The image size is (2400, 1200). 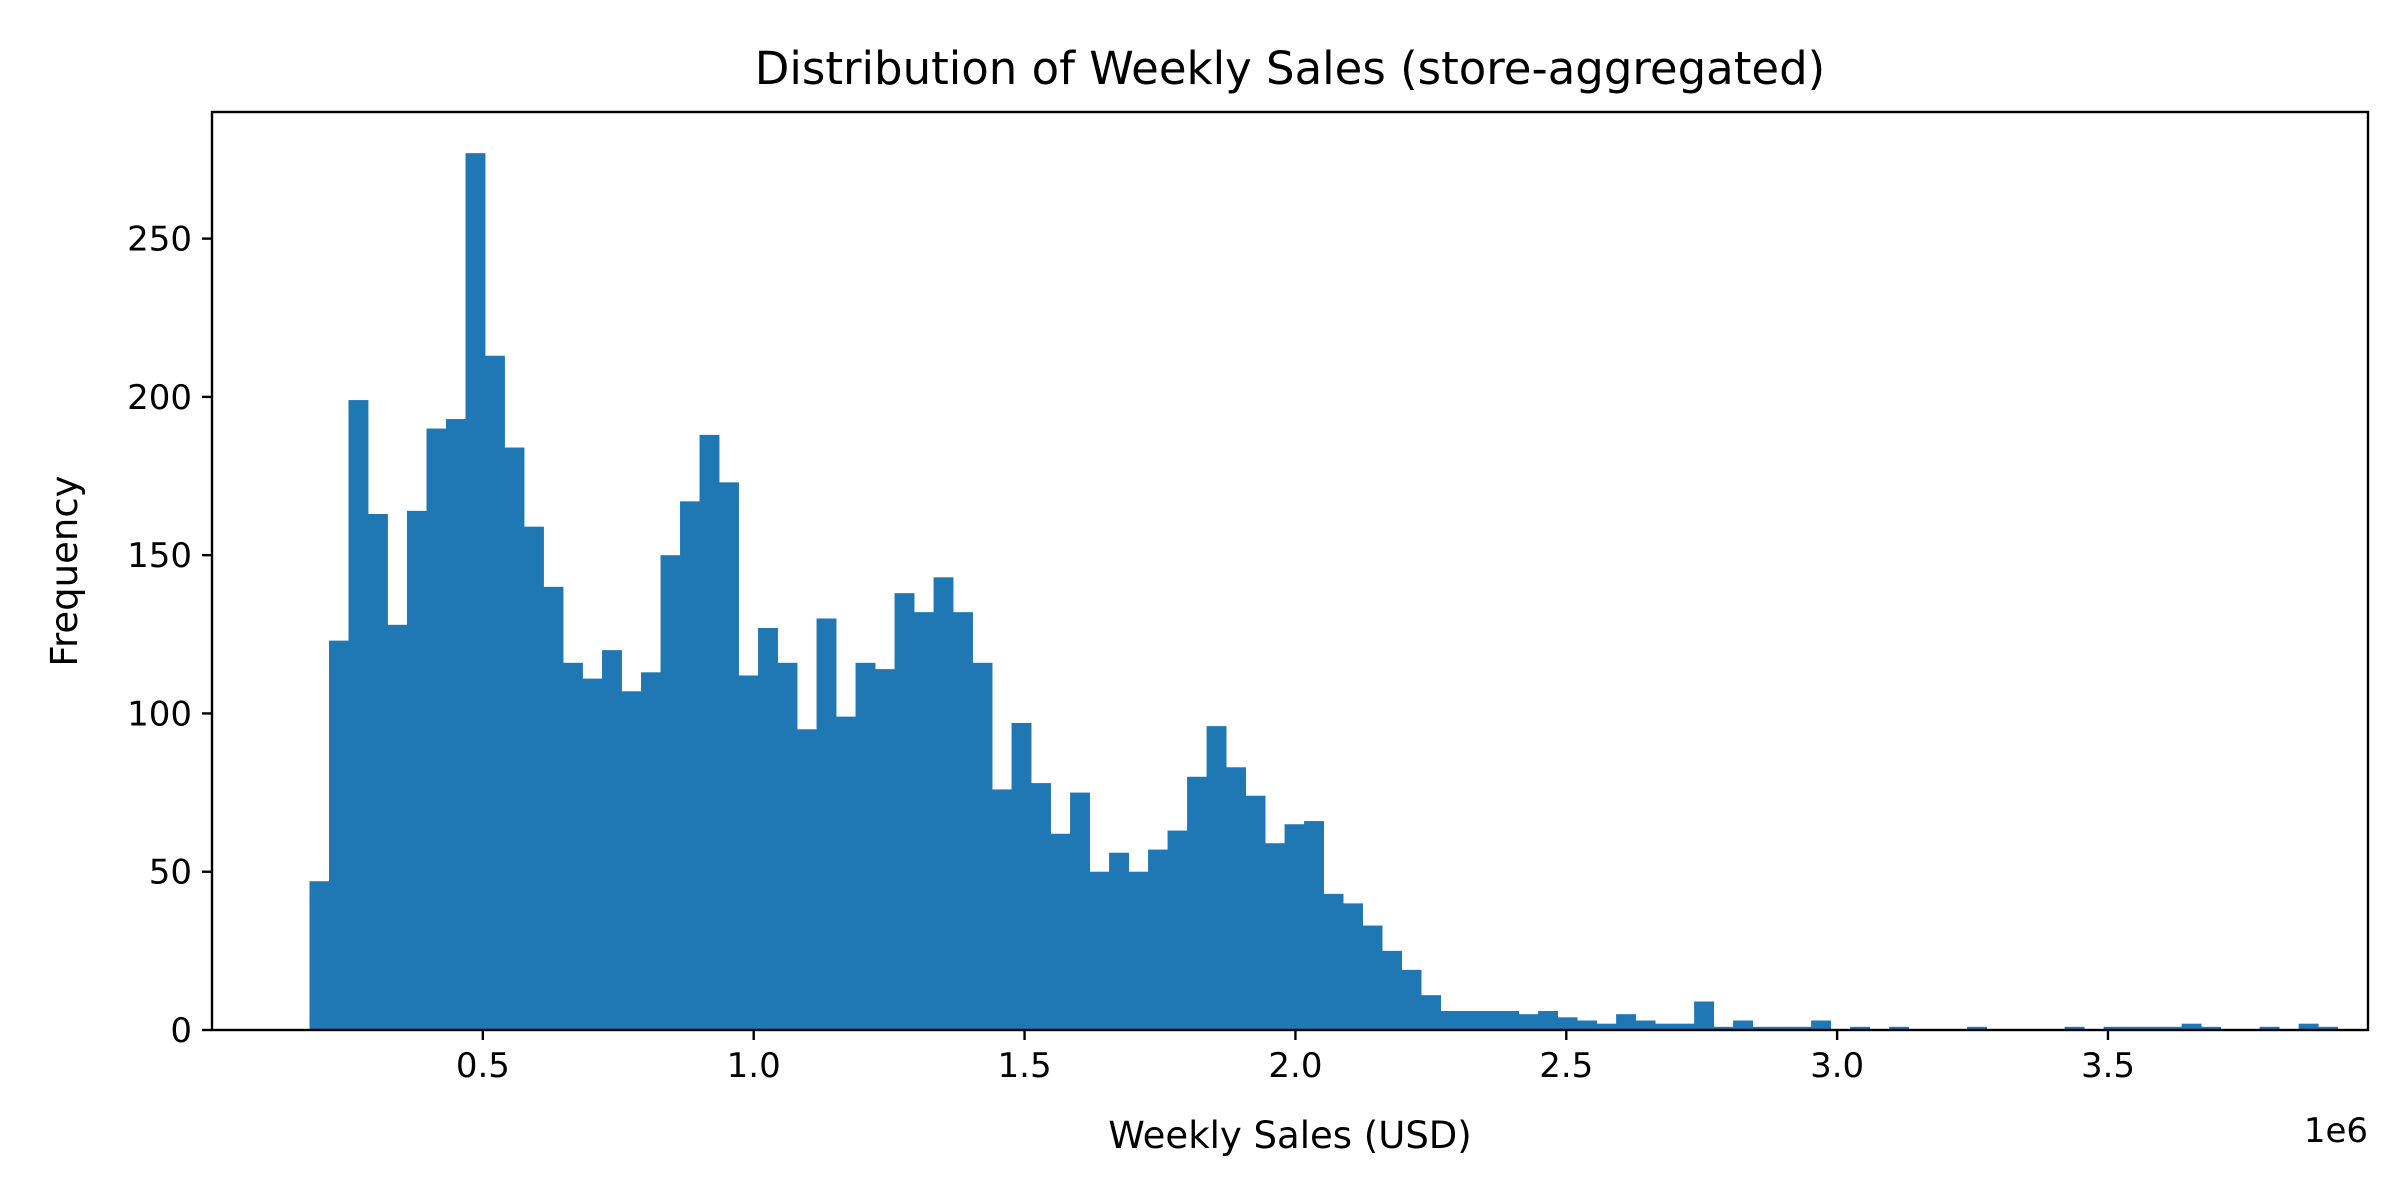 I want to click on x-axis-offset-label: 1e6, so click(x=2336, y=1131).